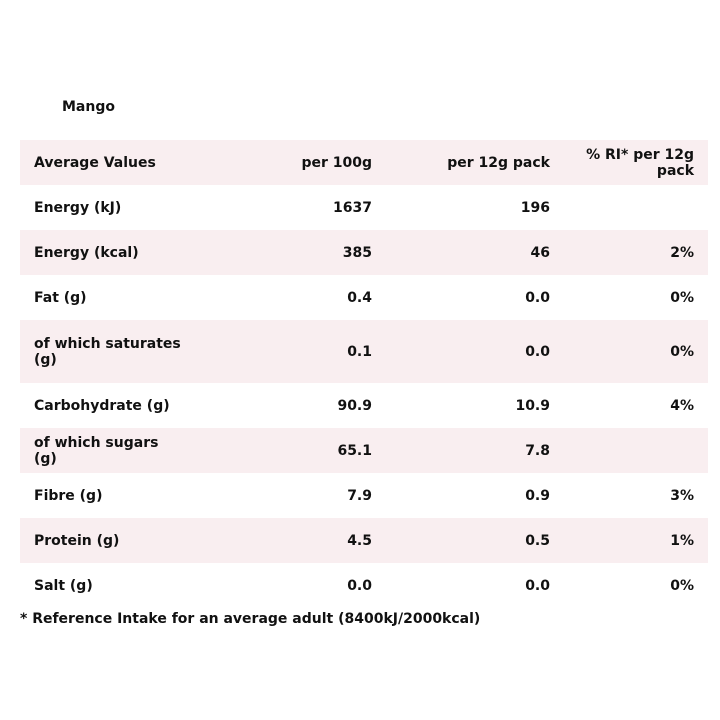  I want to click on value-cell: 0.9, so click(537, 495).